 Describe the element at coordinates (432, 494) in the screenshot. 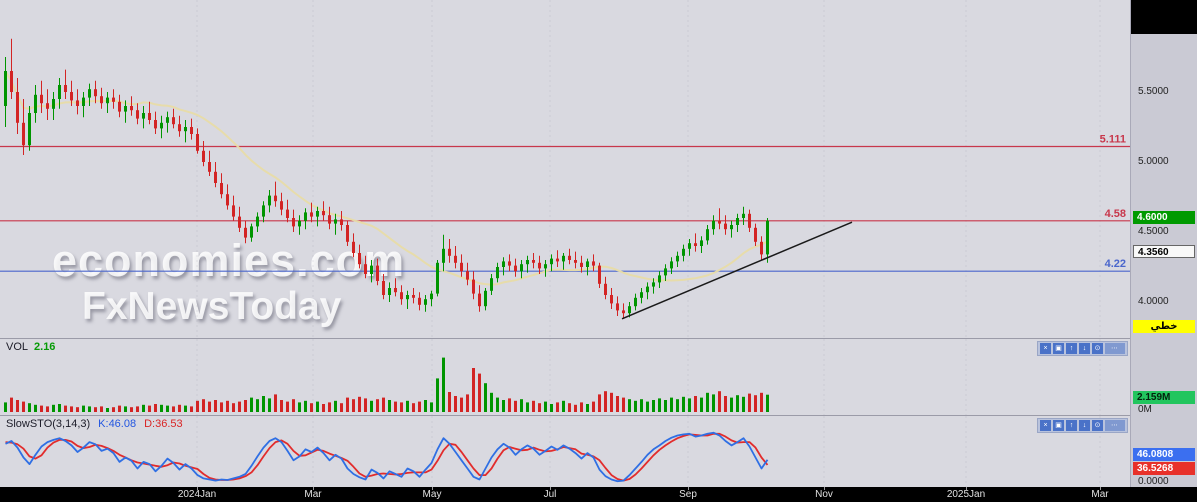

I see `time-axis-label: May` at that location.